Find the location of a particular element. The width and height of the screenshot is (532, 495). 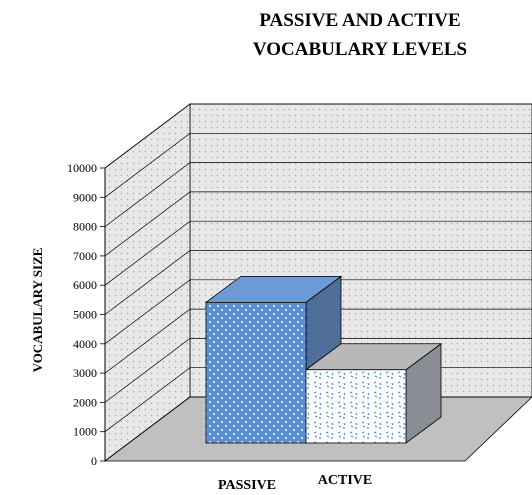

y-tick-label: 0 is located at coordinates (94, 461).